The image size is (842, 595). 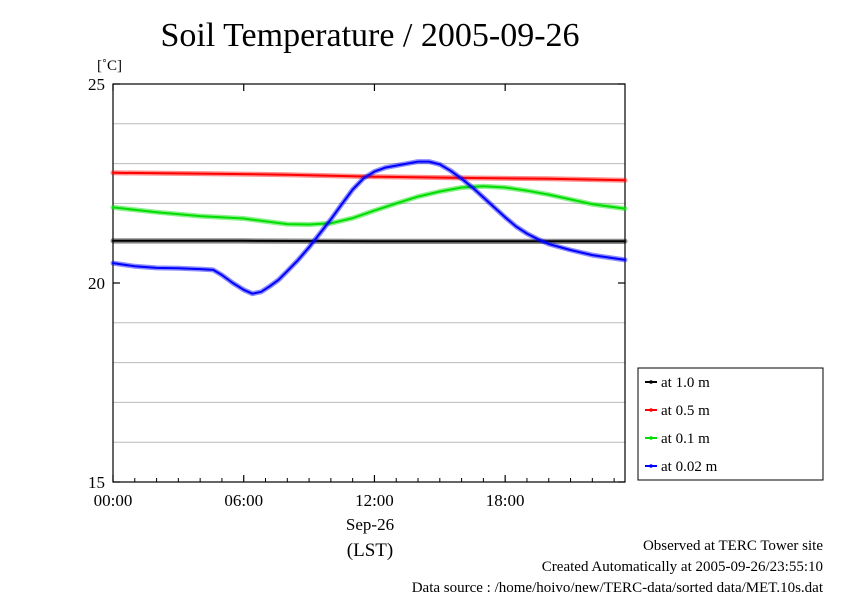 I want to click on x-axis-date-label: Sep-26, so click(x=370, y=524).